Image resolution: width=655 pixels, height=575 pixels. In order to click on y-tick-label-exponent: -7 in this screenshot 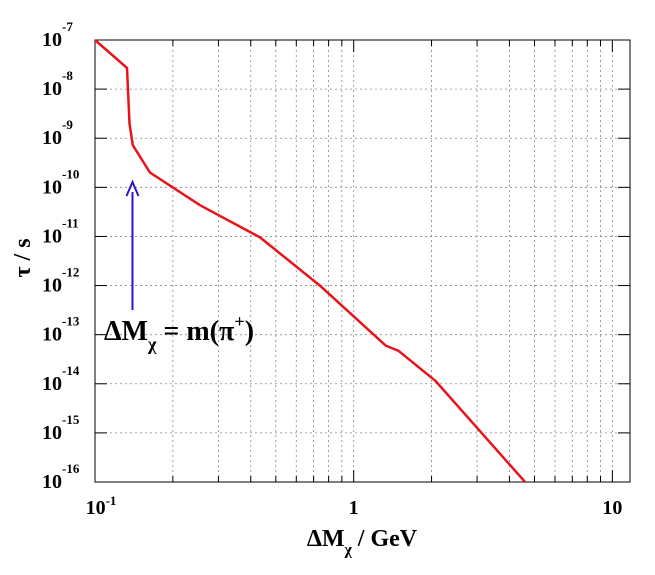, I will do `click(67, 26)`.